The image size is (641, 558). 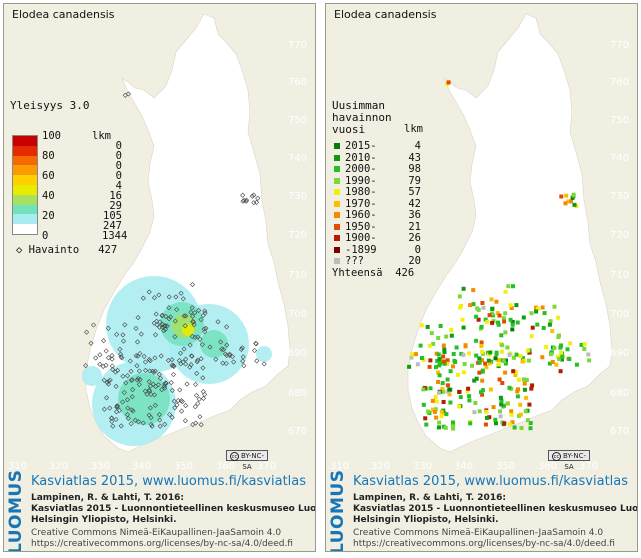 What do you see at coordinates (297, 158) in the screenshot?
I see `tick-y-740: 740` at bounding box center [297, 158].